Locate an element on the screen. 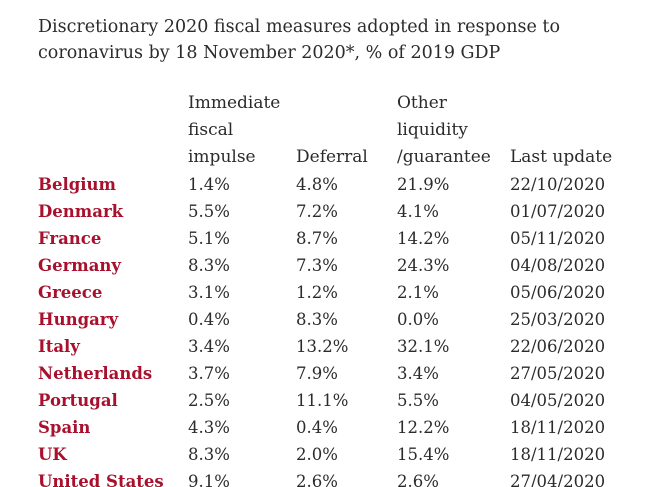  deferral-cell: 1.2% is located at coordinates (317, 292).